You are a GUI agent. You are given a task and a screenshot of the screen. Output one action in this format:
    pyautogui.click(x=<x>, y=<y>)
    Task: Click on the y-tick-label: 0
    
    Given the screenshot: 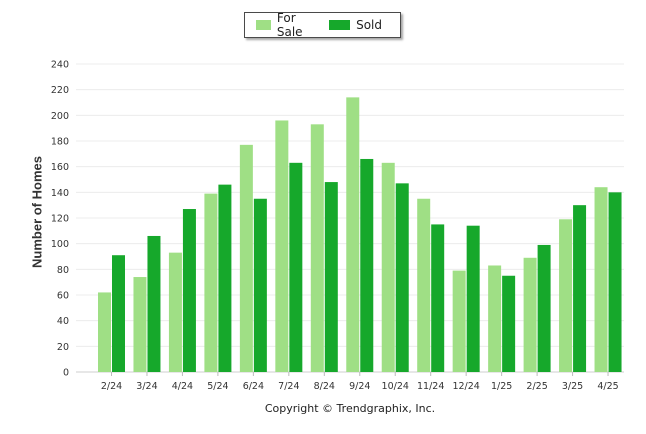 What is the action you would take?
    pyautogui.click(x=66, y=373)
    